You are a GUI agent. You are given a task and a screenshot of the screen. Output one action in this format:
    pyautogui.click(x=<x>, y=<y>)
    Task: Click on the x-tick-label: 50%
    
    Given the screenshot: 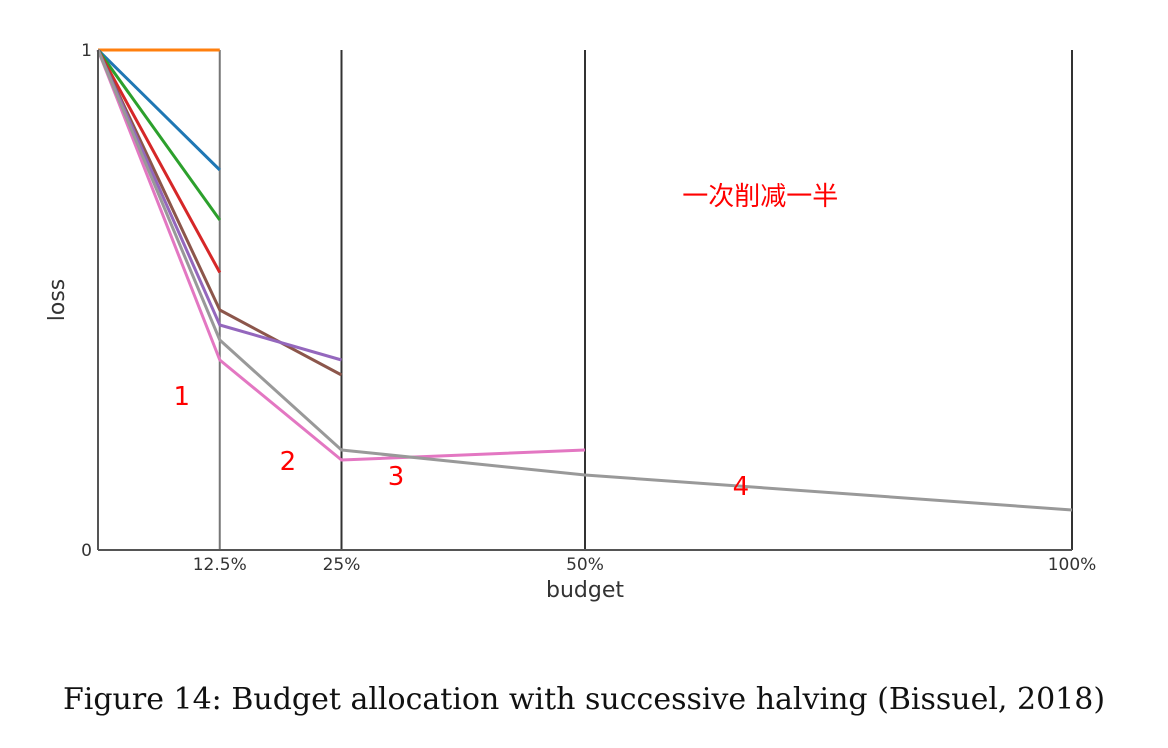 What is the action you would take?
    pyautogui.click(x=585, y=565)
    